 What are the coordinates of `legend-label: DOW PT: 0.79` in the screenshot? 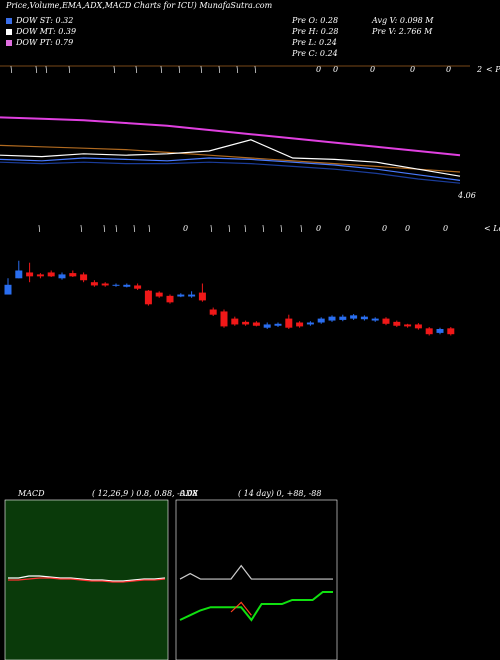 It's located at (44, 42).